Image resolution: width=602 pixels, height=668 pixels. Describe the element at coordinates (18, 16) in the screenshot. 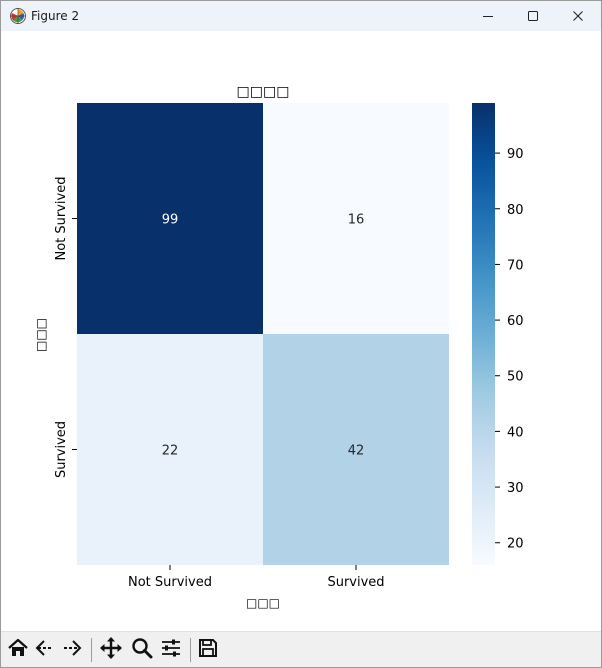

I see `matplotlib-logo-icon` at that location.